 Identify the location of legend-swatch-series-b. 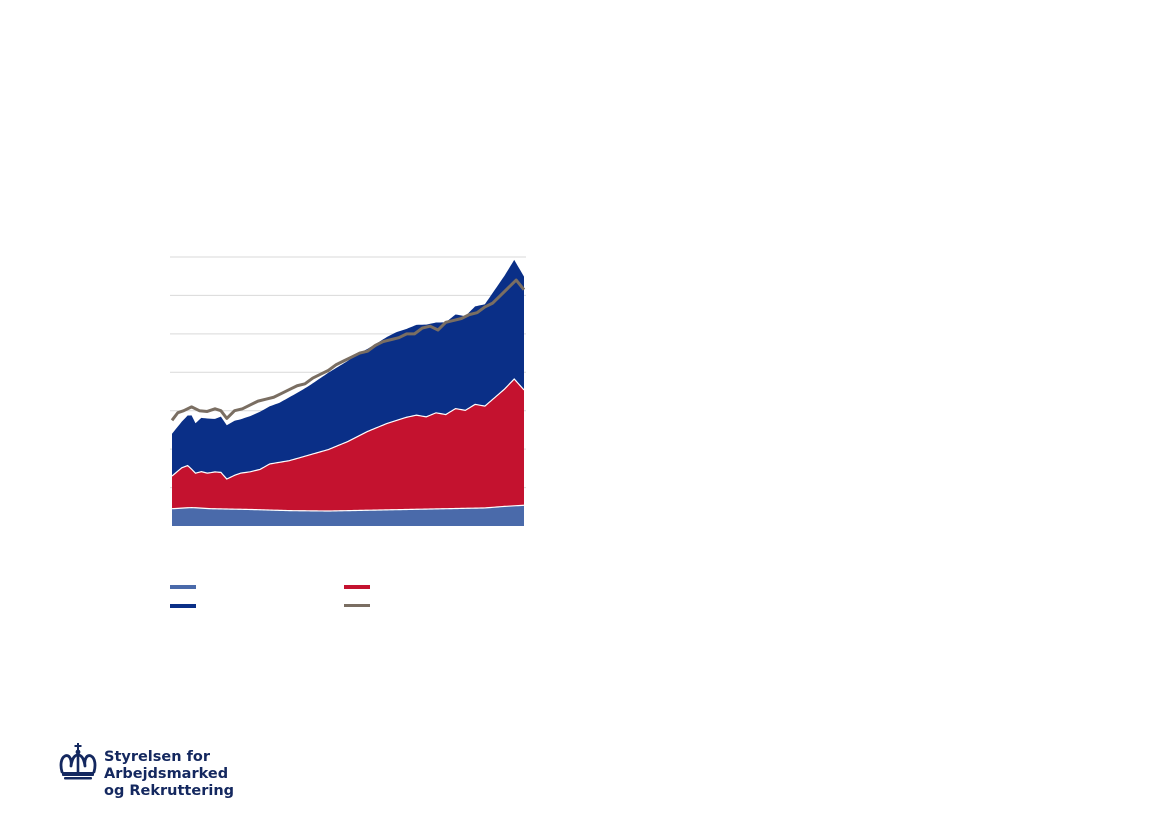
(357, 587).